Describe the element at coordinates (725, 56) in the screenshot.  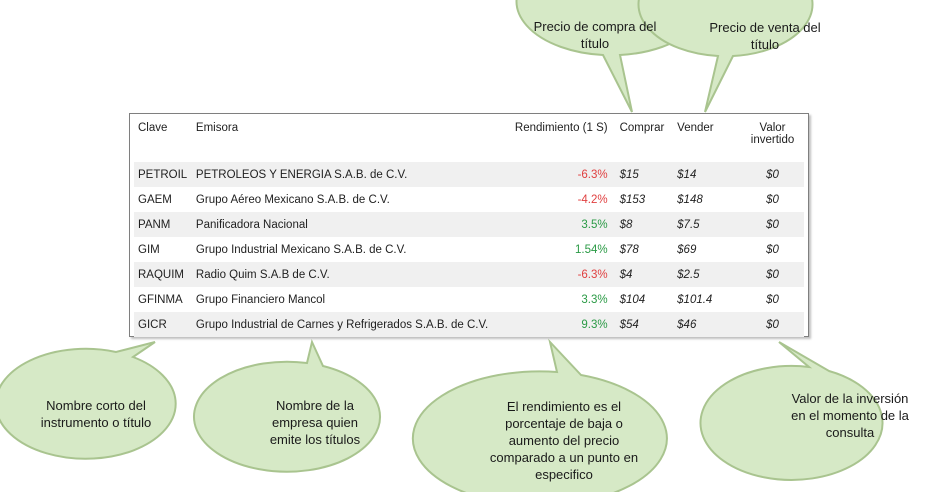
I see `callout-bubble-precio-venta` at that location.